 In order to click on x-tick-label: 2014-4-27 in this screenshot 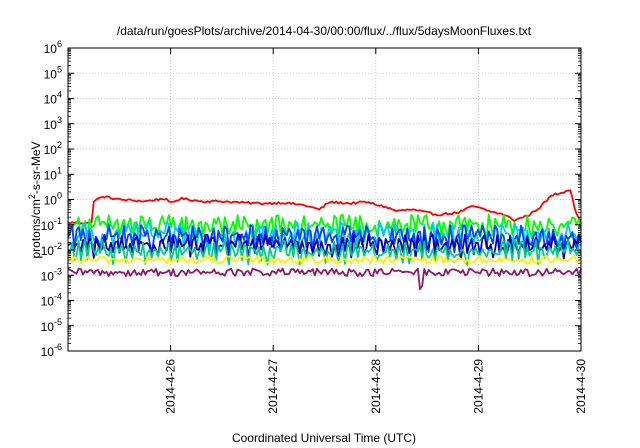, I will do `click(273, 386)`.